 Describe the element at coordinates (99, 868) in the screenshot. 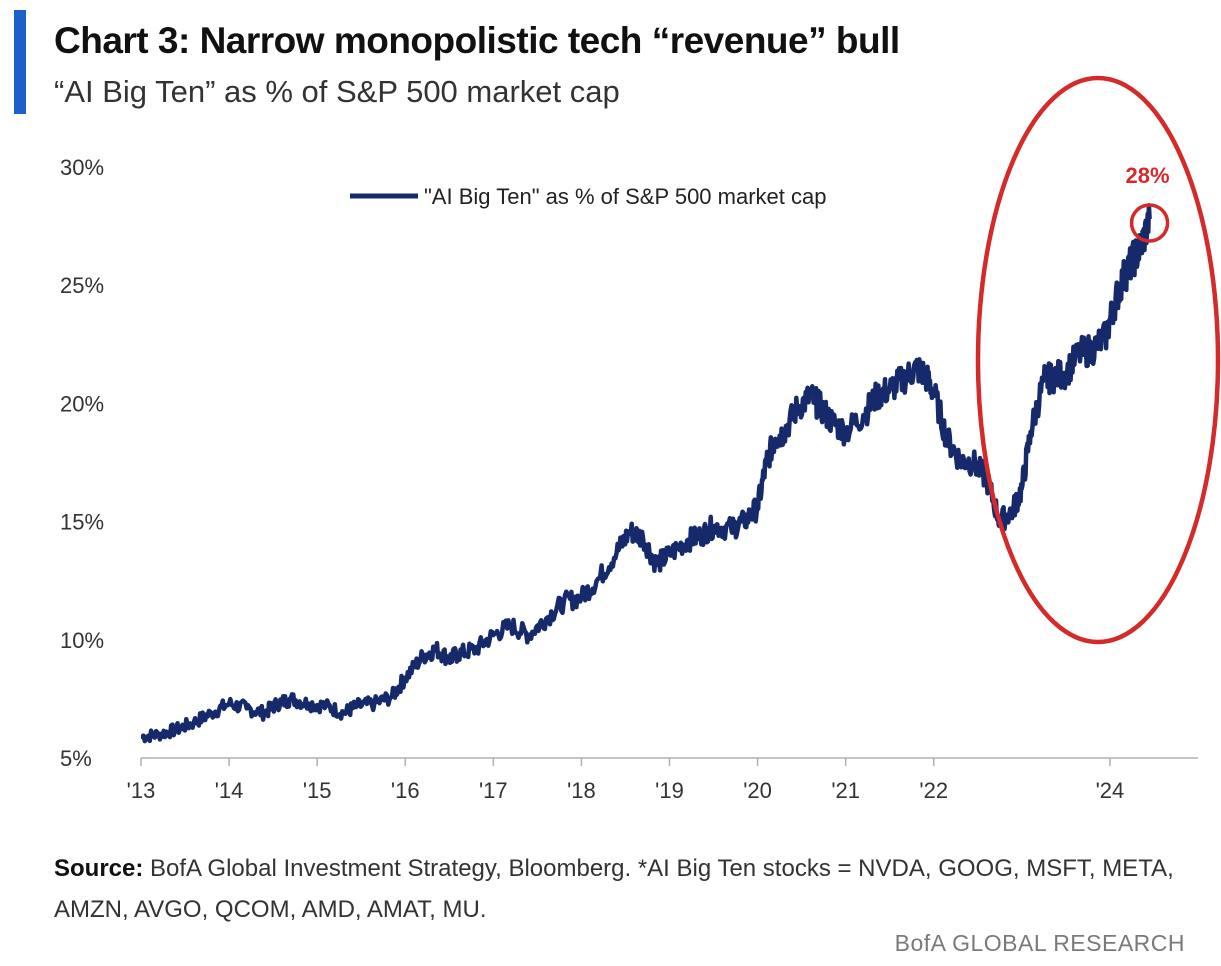

I see `source-label: Source:` at that location.